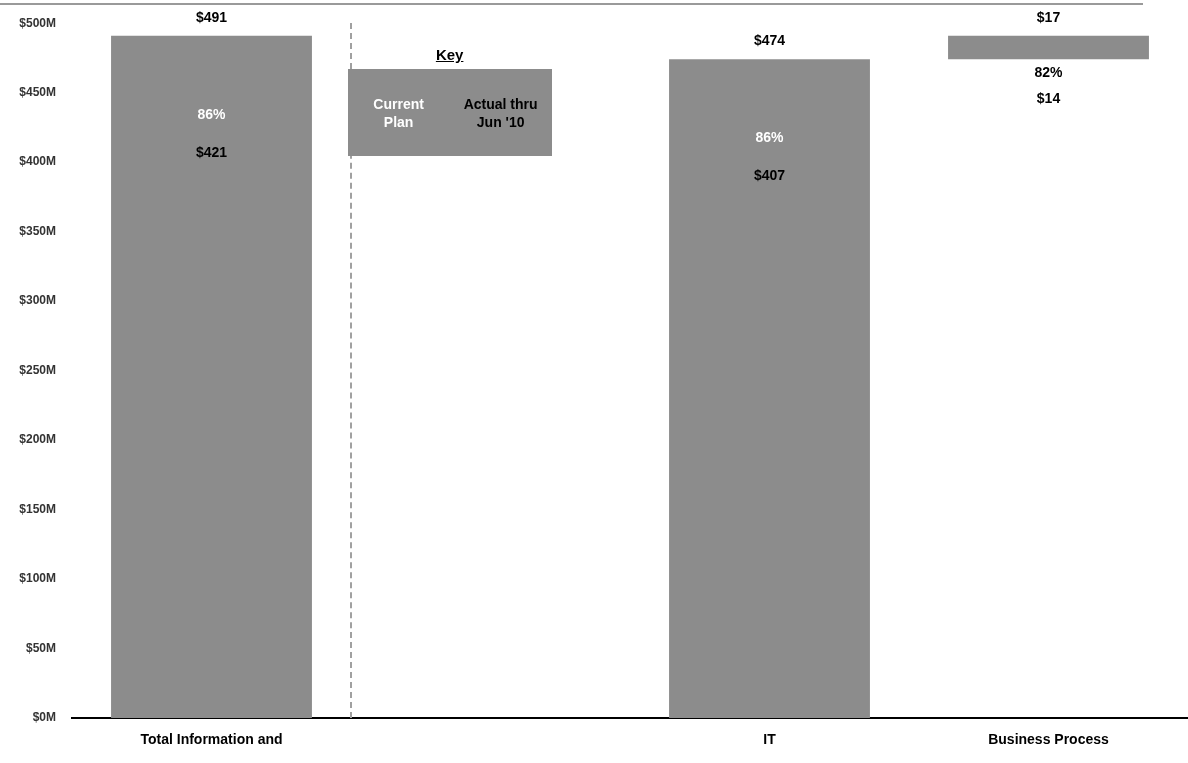 The width and height of the screenshot is (1188, 763). I want to click on y-tick-label: $50M, so click(40, 647).